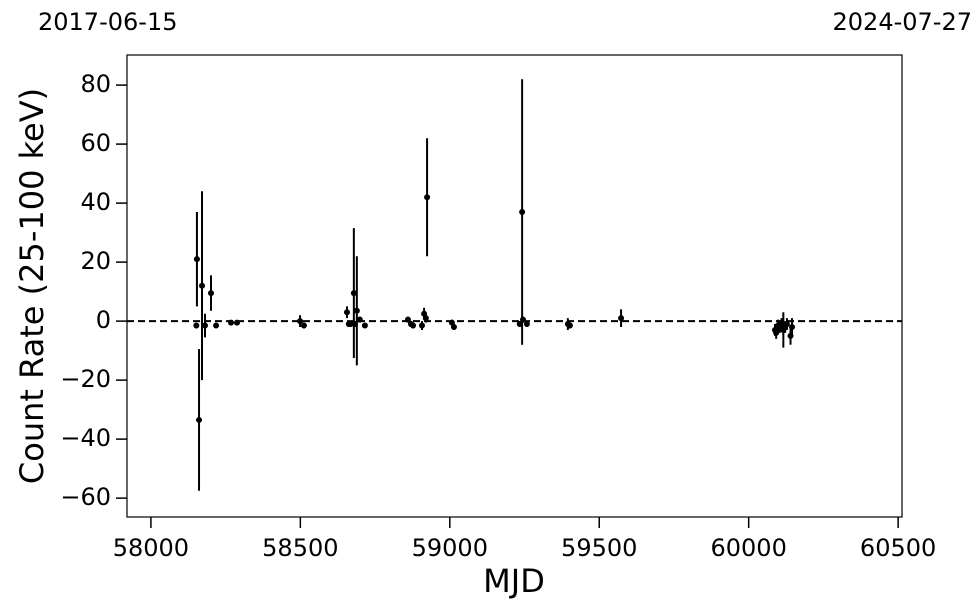 The width and height of the screenshot is (980, 613). I want to click on y-tick-label: −60, so click(85, 497).